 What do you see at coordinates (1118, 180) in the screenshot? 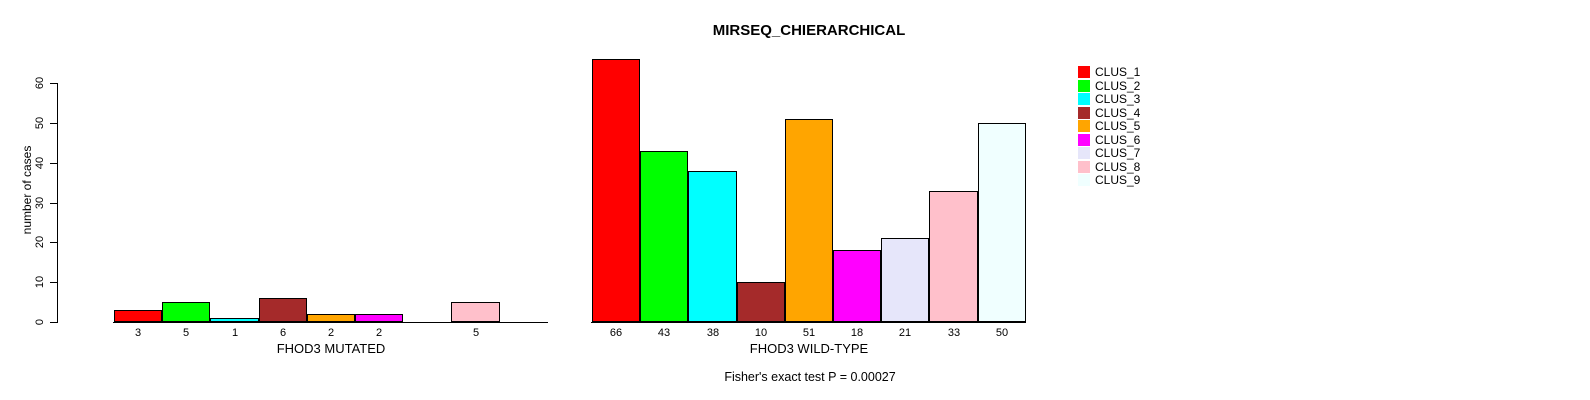
I see `legend-label-clus_9: CLUS_9` at bounding box center [1118, 180].